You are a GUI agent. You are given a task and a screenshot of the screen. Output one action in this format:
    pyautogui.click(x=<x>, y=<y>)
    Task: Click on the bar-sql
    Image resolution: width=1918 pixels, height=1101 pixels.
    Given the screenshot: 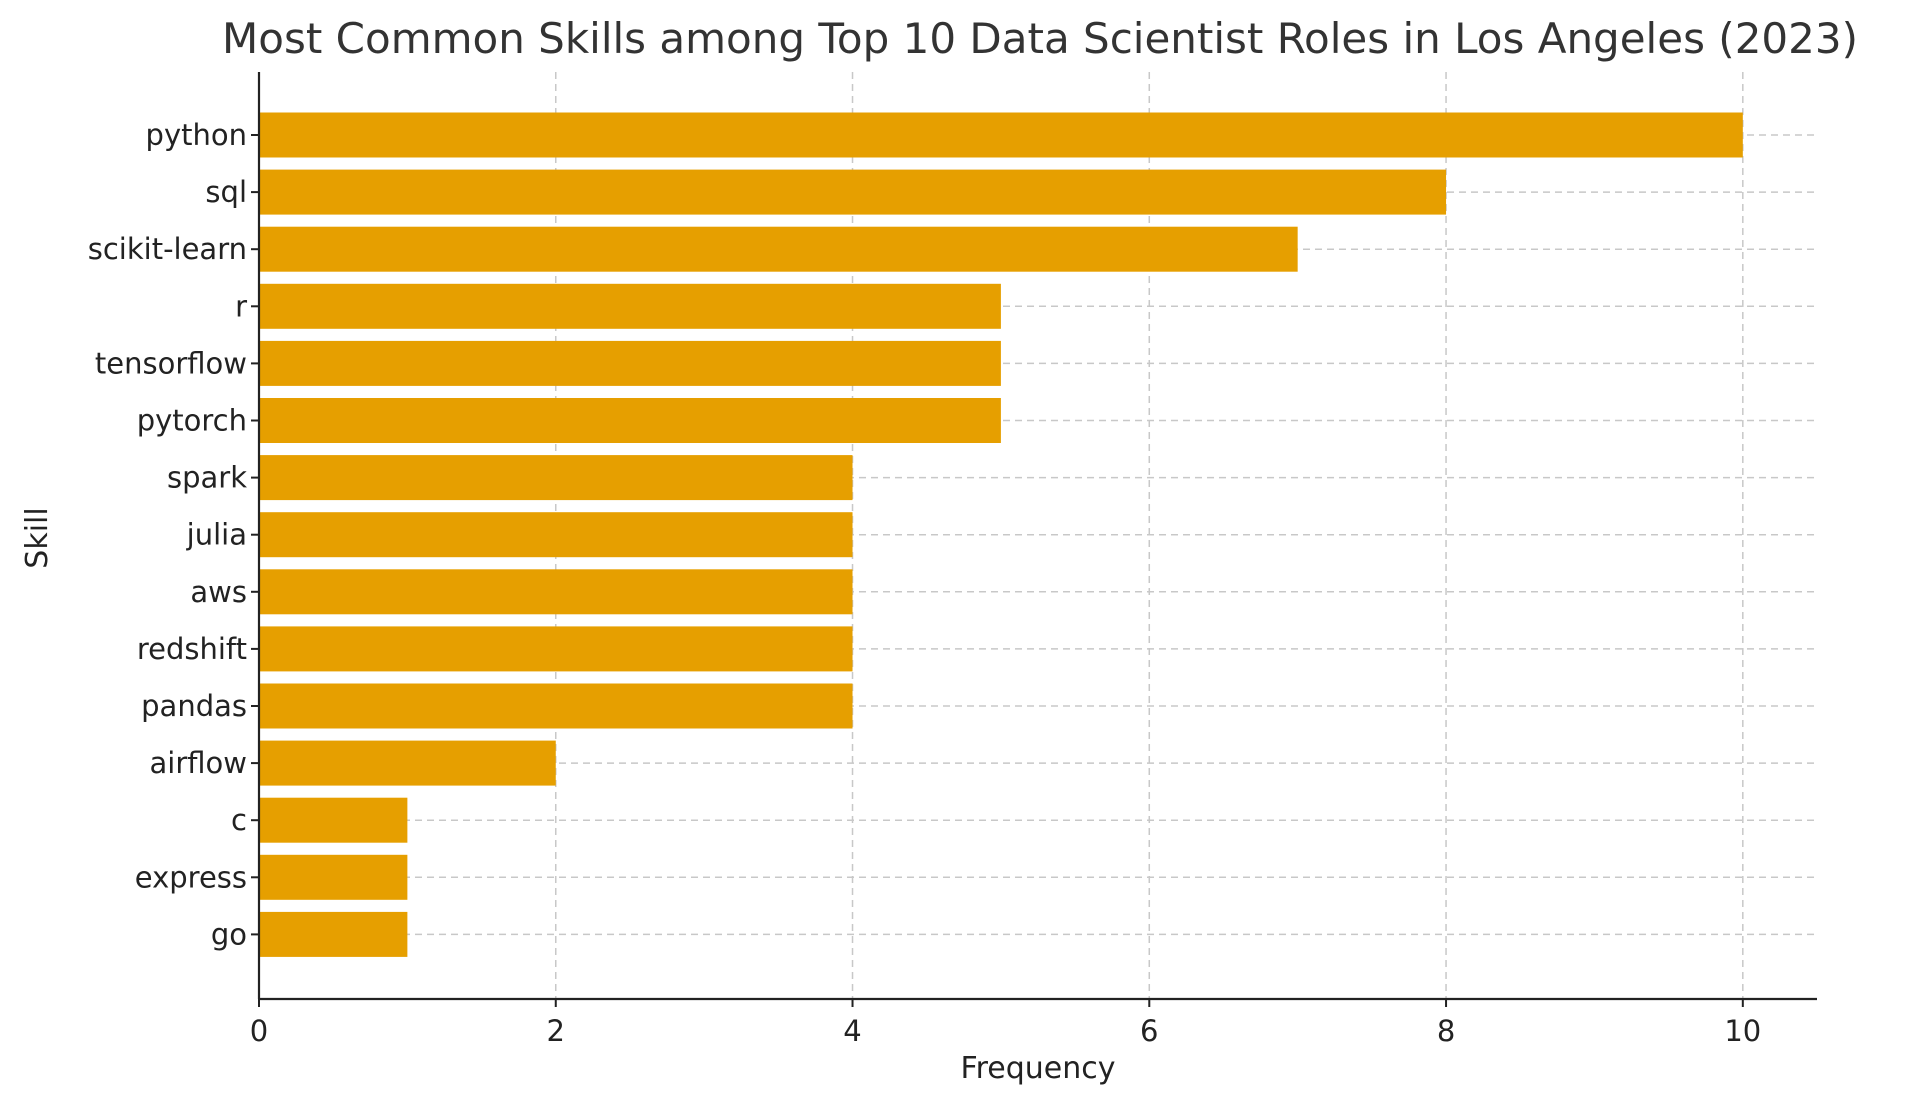 What is the action you would take?
    pyautogui.click(x=853, y=192)
    